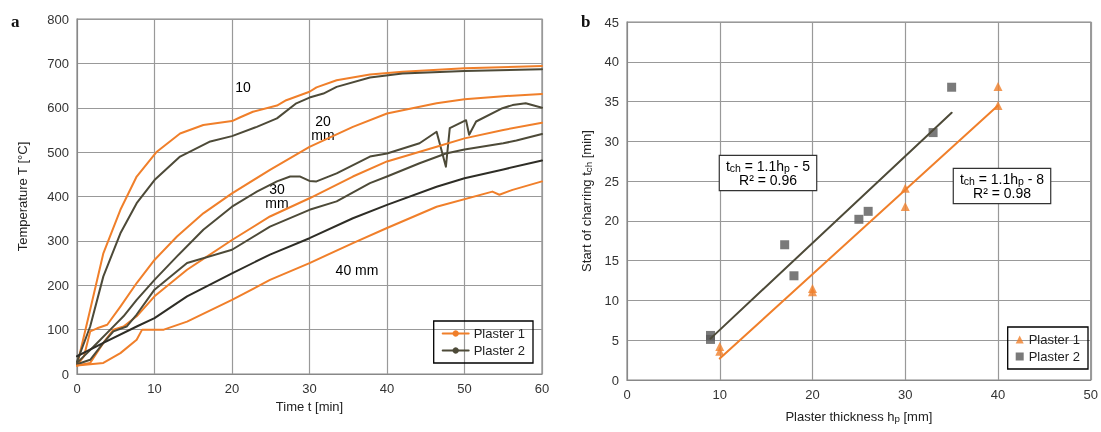 The height and width of the screenshot is (432, 1101). I want to click on y-tick-label: 35, so click(611, 102).